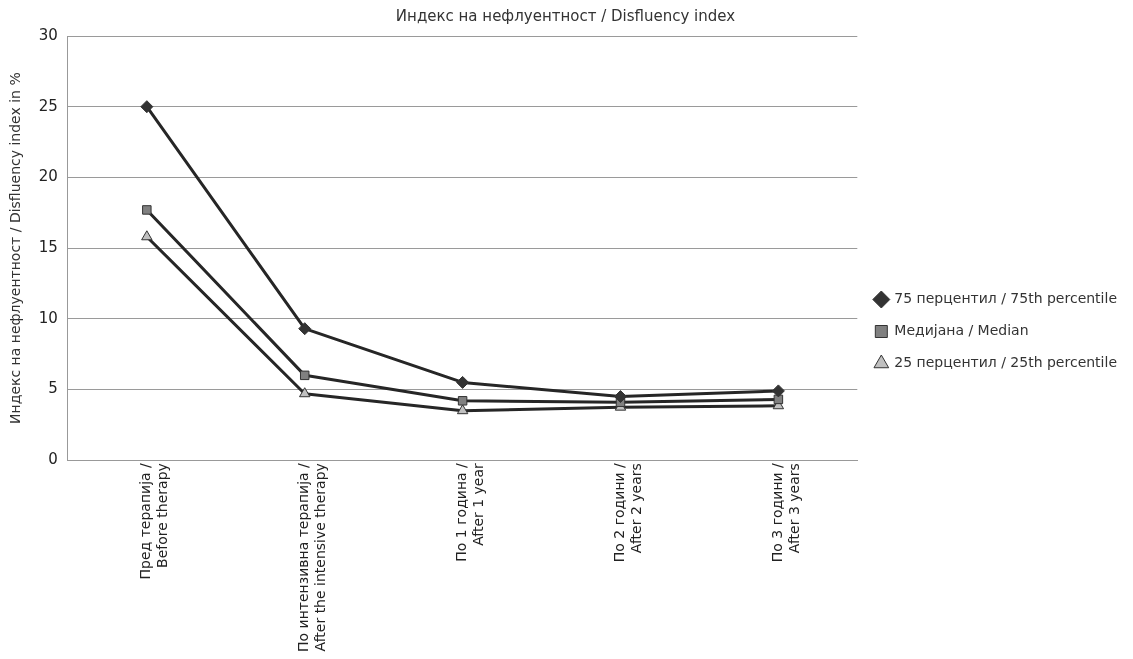 This screenshot has width=1133, height=659. What do you see at coordinates (15, 248) in the screenshot?
I see `y-axis-title: Индекс на нефлуентност / Disfluency index in %` at bounding box center [15, 248].